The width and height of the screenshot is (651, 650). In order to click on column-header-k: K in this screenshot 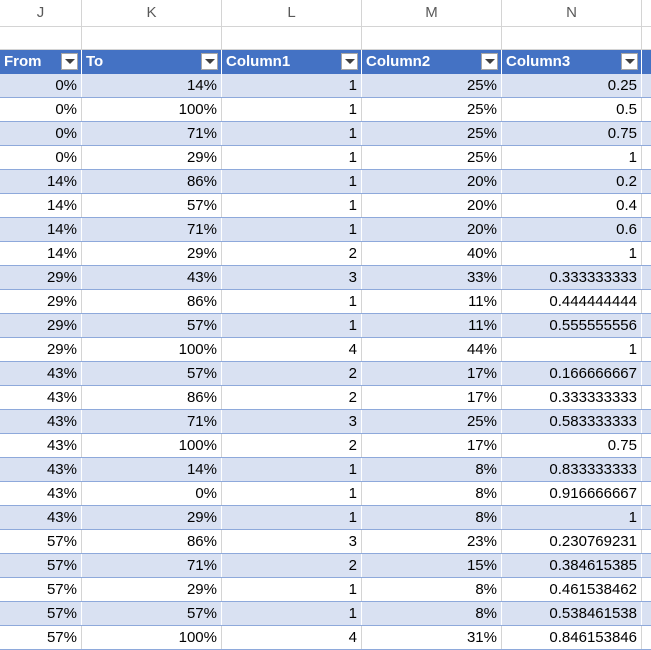, I will do `click(152, 13)`.